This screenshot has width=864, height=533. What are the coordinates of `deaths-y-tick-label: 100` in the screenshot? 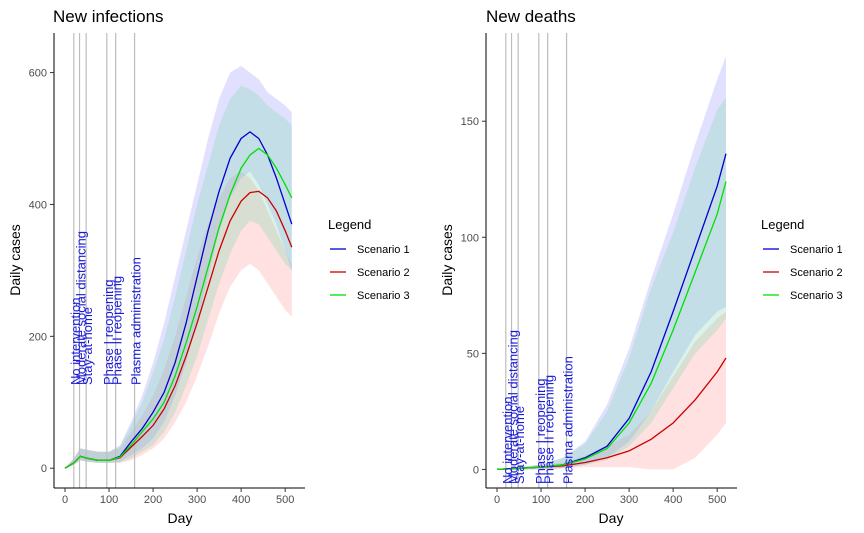 It's located at (470, 238).